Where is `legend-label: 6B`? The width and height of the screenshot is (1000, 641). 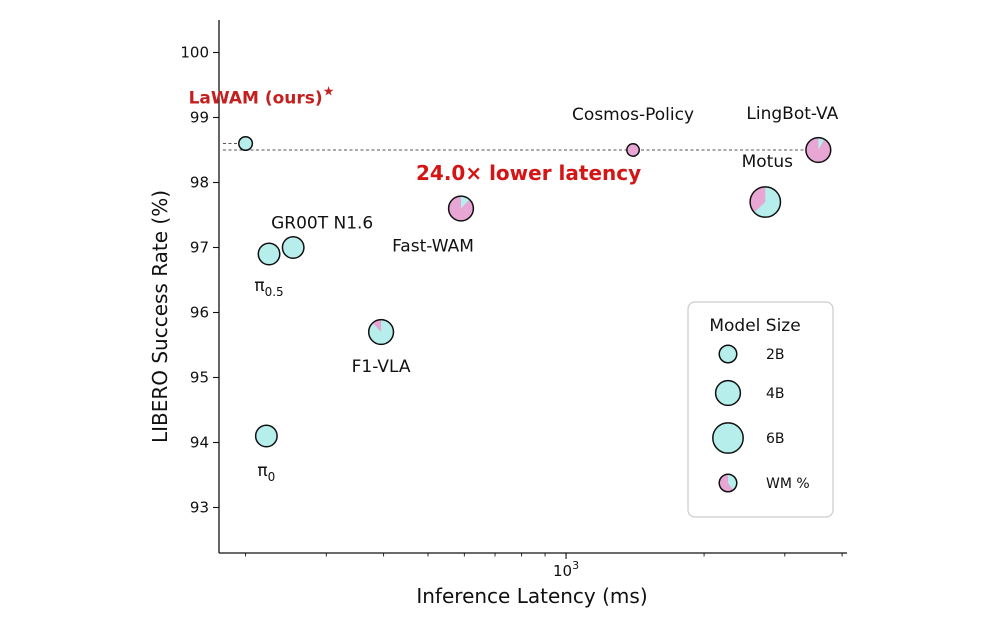 legend-label: 6B is located at coordinates (775, 439).